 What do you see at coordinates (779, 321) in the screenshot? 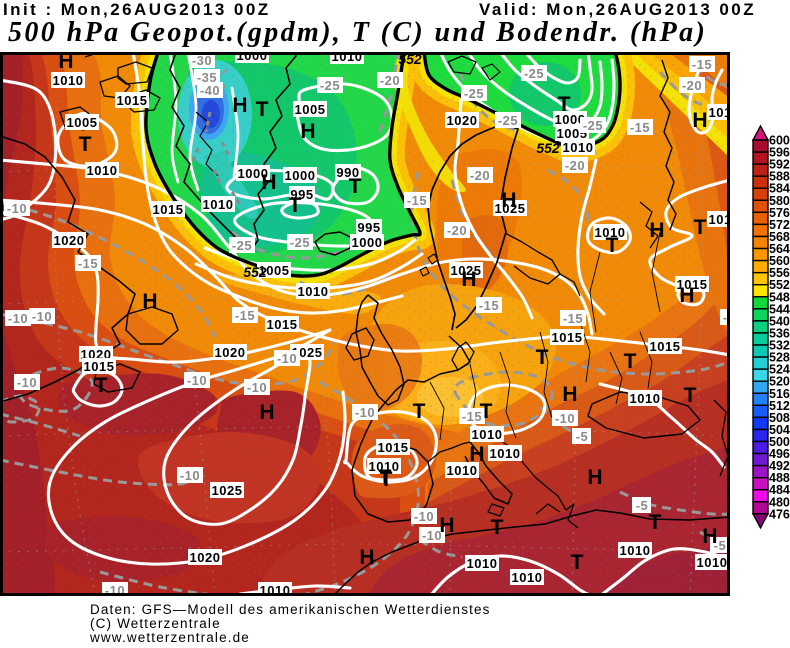
I see `svg-text: 540` at bounding box center [779, 321].